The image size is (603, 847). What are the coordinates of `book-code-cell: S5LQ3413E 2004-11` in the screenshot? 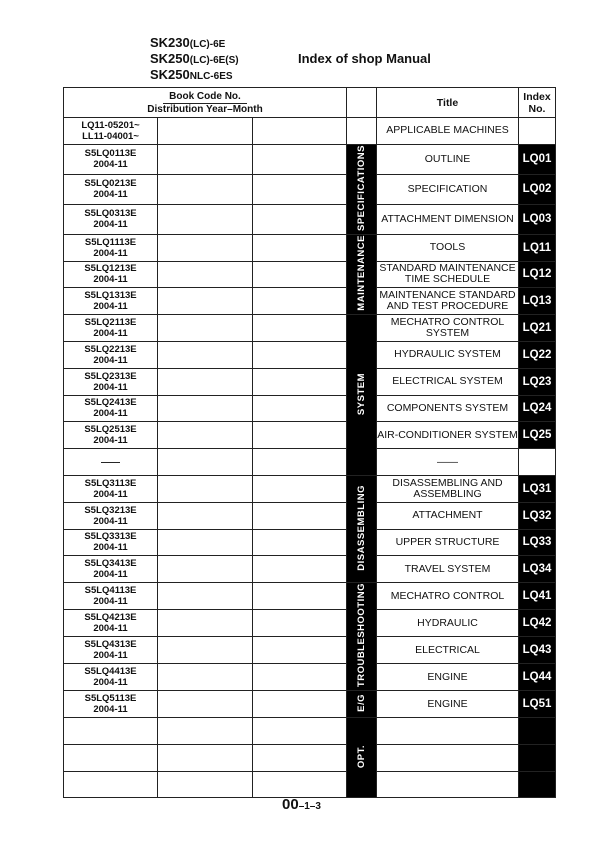 It's located at (110, 569).